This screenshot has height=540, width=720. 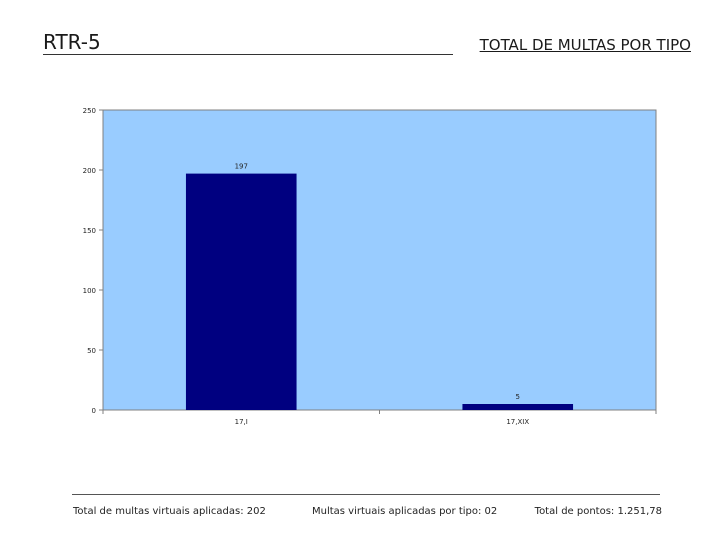 I want to click on slide-title: TOTAL DE MULTAS POR TIPO, so click(x=585, y=45).